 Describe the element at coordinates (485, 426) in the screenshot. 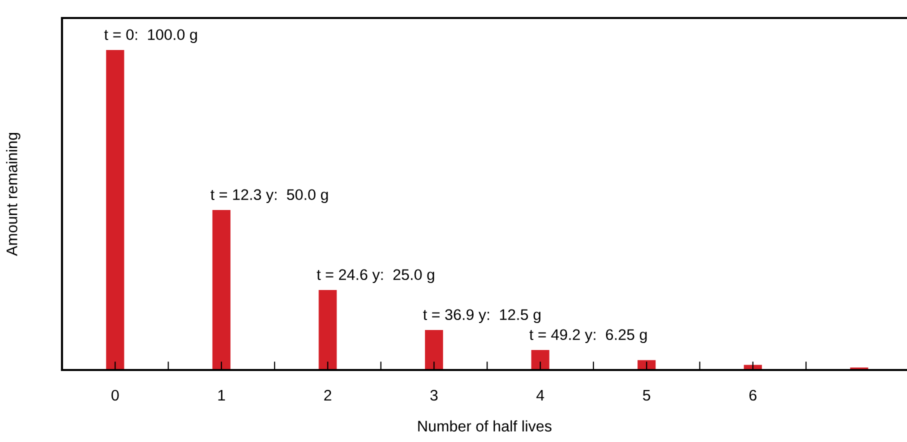

I see `x-axis-title: Number of half lives` at that location.